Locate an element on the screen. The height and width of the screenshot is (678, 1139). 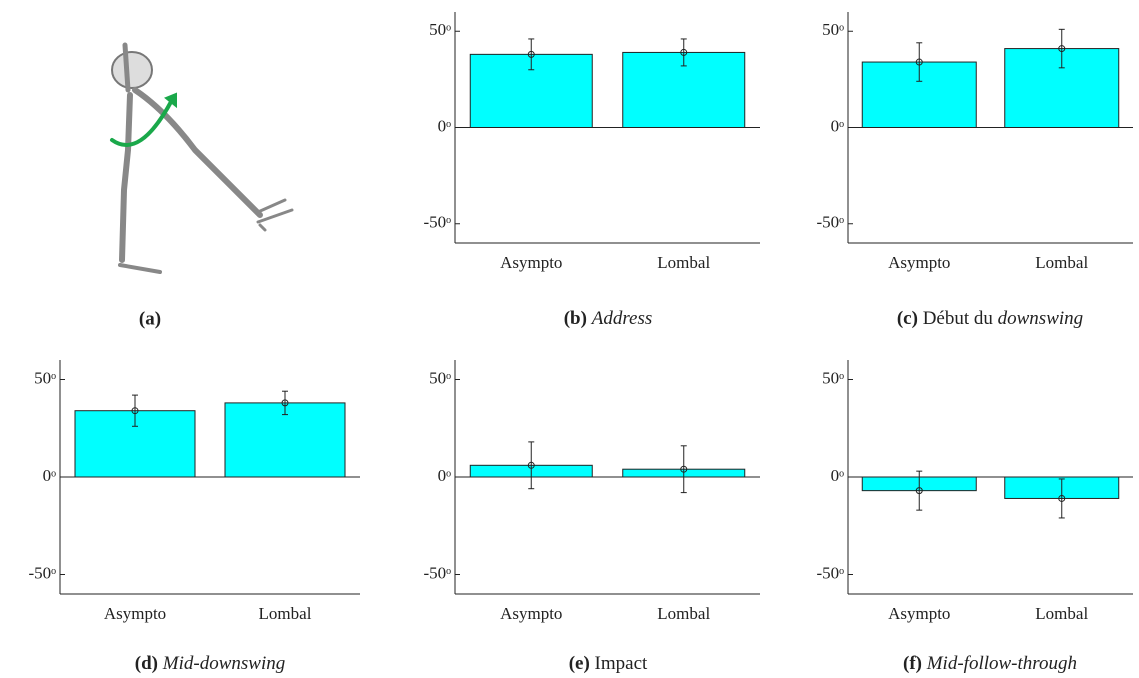
caption-label: (a) is located at coordinates (150, 318).